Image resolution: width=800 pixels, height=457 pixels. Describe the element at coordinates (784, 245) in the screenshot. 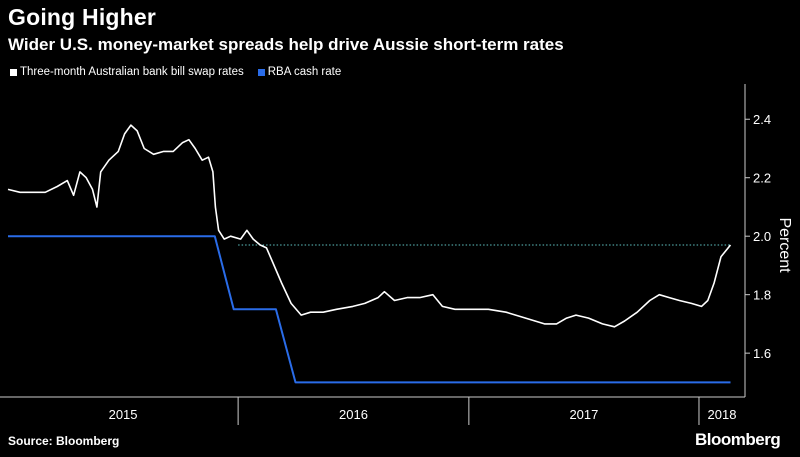

I see `y-axis-label: Percent` at that location.